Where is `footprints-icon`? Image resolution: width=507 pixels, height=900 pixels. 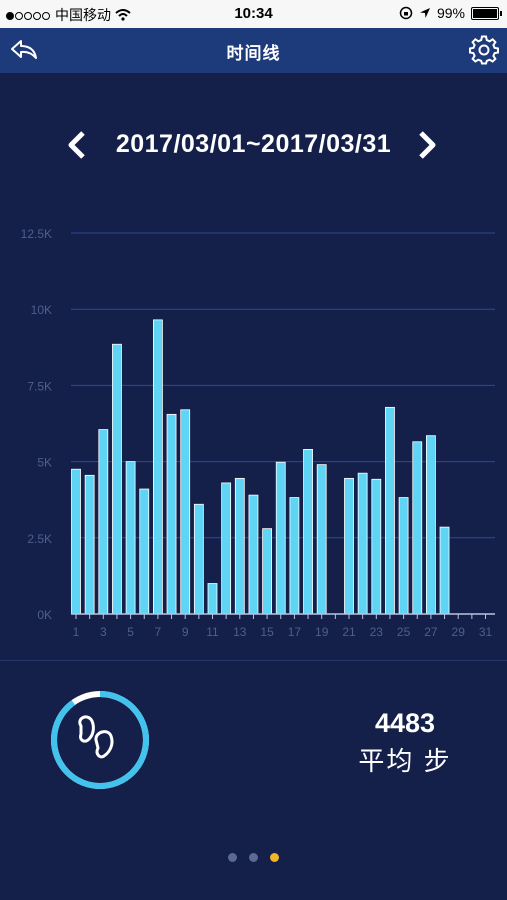
footprints-icon is located at coordinates (96, 737).